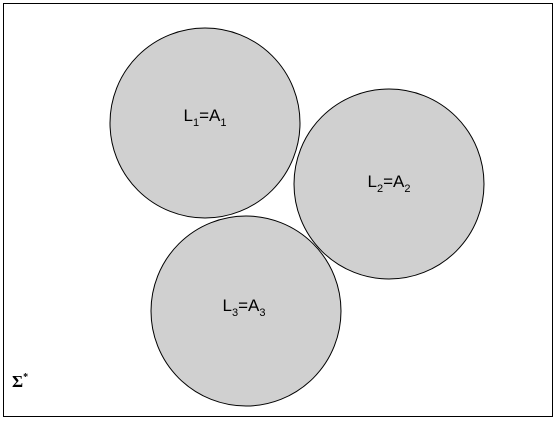 This screenshot has height=425, width=560. I want to click on set-1-left-sub: 1, so click(196, 123).